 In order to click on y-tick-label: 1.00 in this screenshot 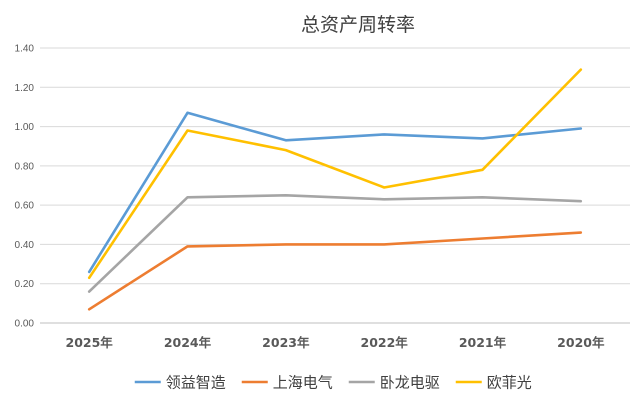, I will do `click(25, 127)`.